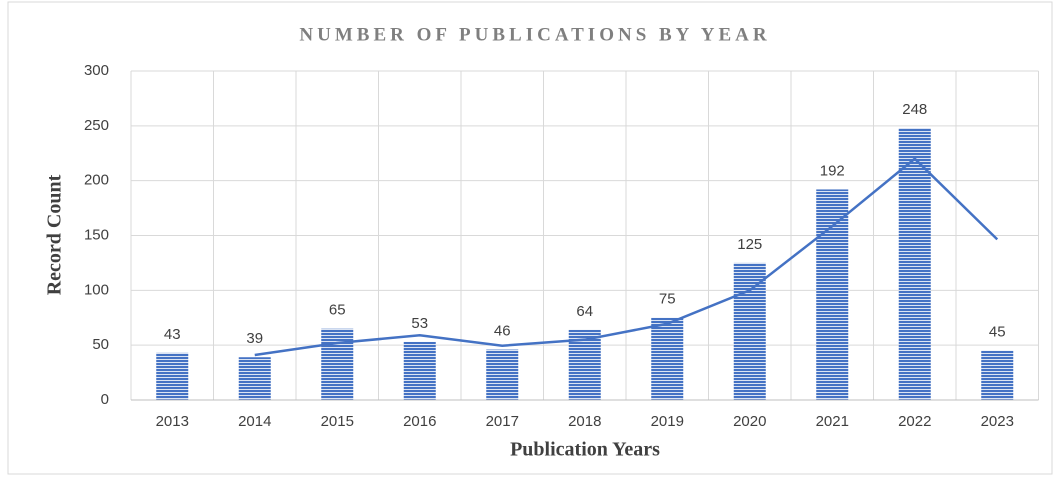  What do you see at coordinates (96, 125) in the screenshot?
I see `y-tick-label: 250` at bounding box center [96, 125].